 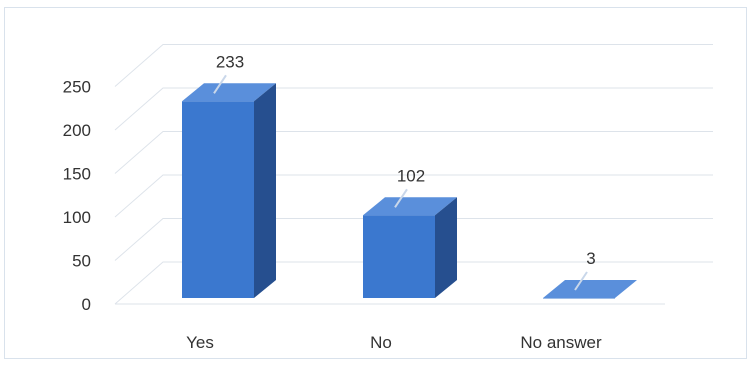 I want to click on y-tick-label: 0, so click(x=86, y=304).